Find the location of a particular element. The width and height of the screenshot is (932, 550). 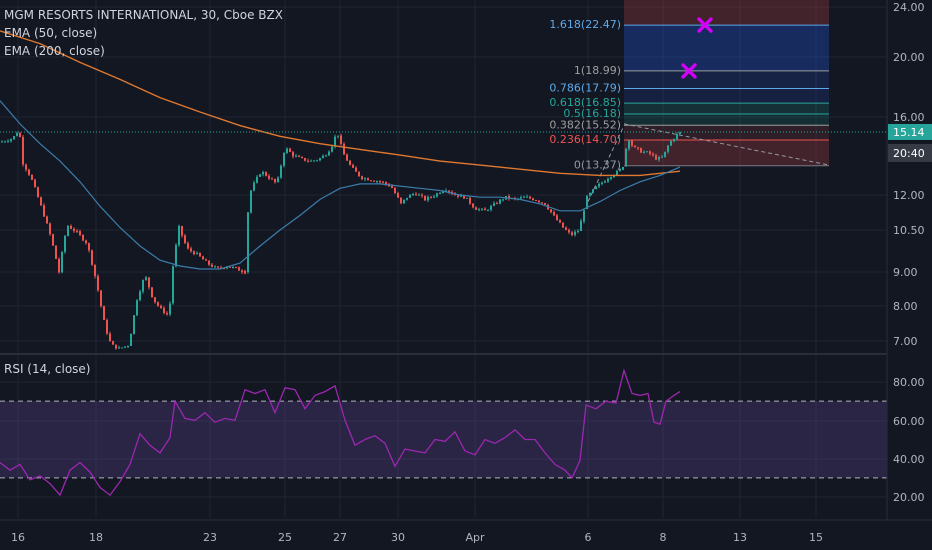

time-scale is located at coordinates (443, 535).